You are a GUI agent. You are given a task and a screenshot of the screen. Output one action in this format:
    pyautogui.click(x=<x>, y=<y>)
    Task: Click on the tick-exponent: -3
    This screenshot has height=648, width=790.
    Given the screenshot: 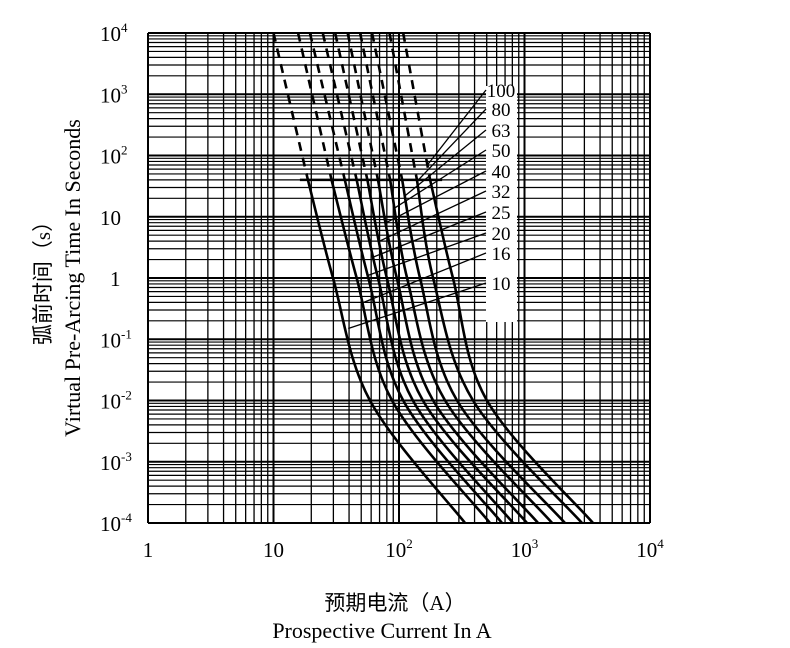 What is the action you would take?
    pyautogui.click(x=126, y=456)
    